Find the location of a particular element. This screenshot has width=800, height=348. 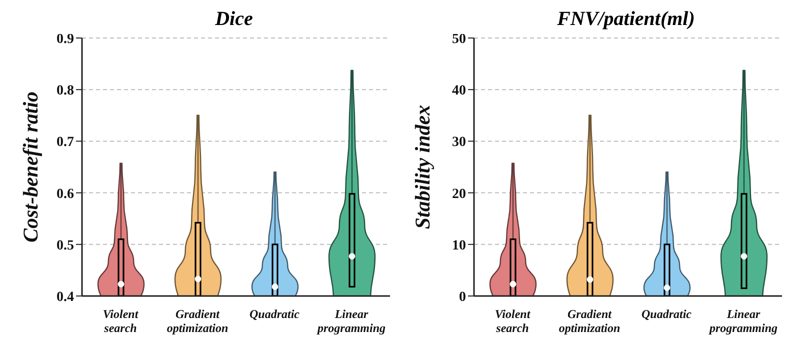

y-tick-label: 20 is located at coordinates (459, 194).